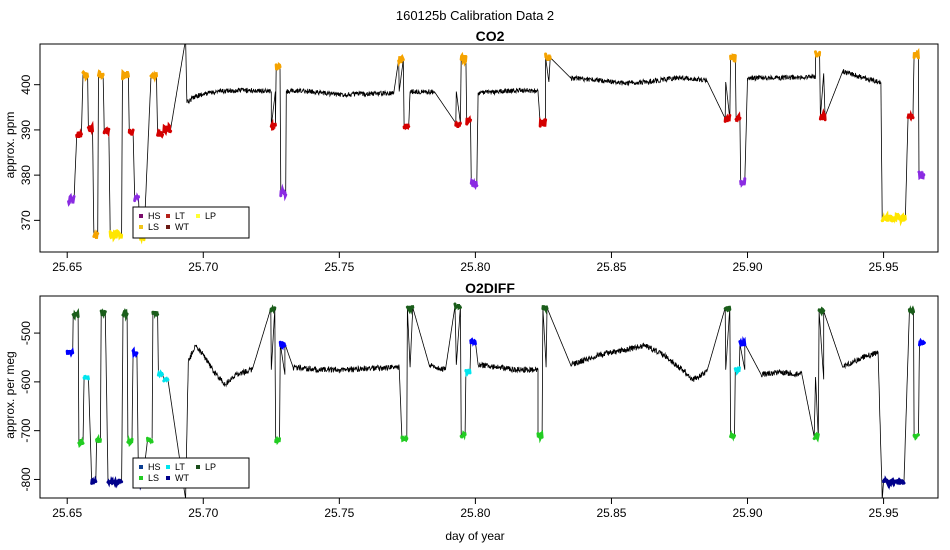  I want to click on co2-x-tick-label-4: 25.85, so click(611, 267).